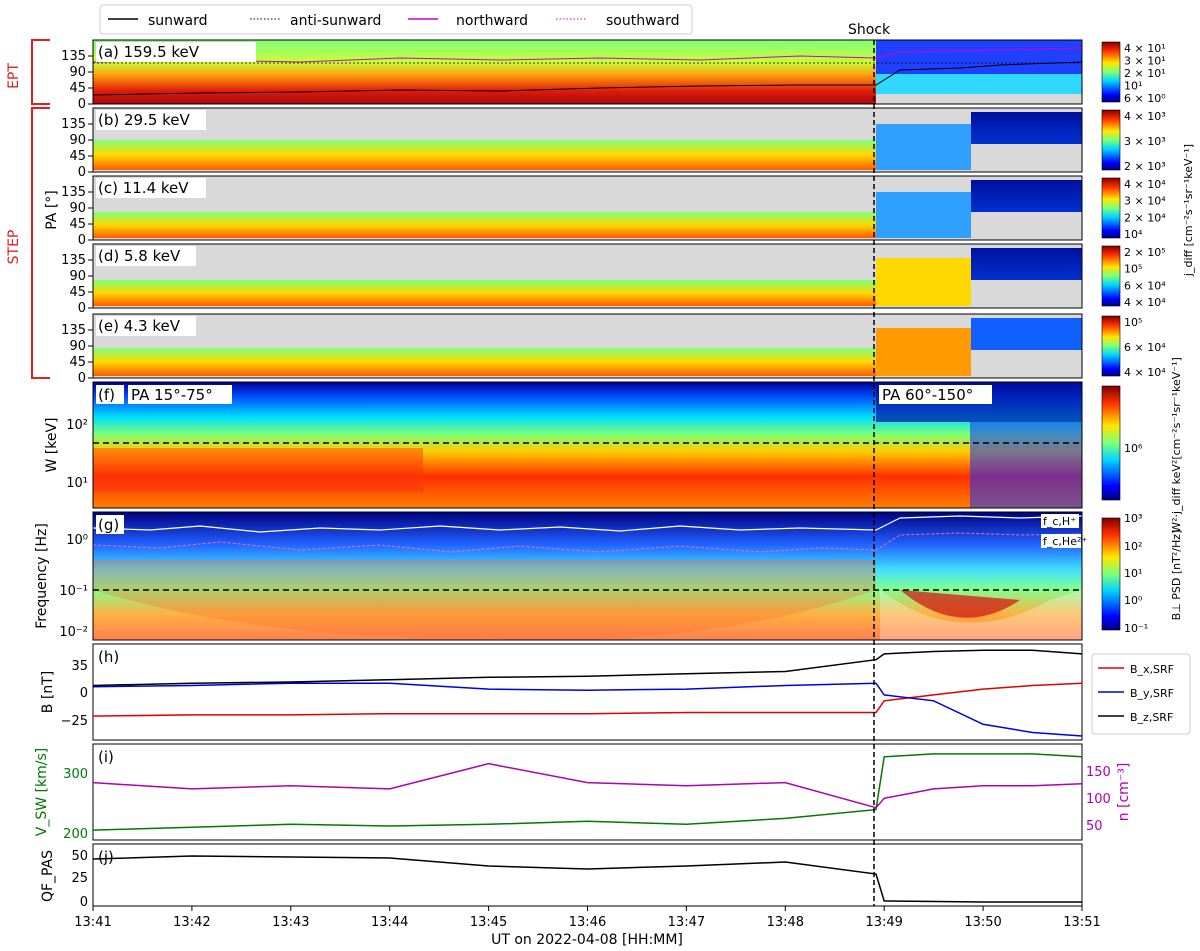  Describe the element at coordinates (686, 922) in the screenshot. I see `x-tick-label: 13:47` at that location.